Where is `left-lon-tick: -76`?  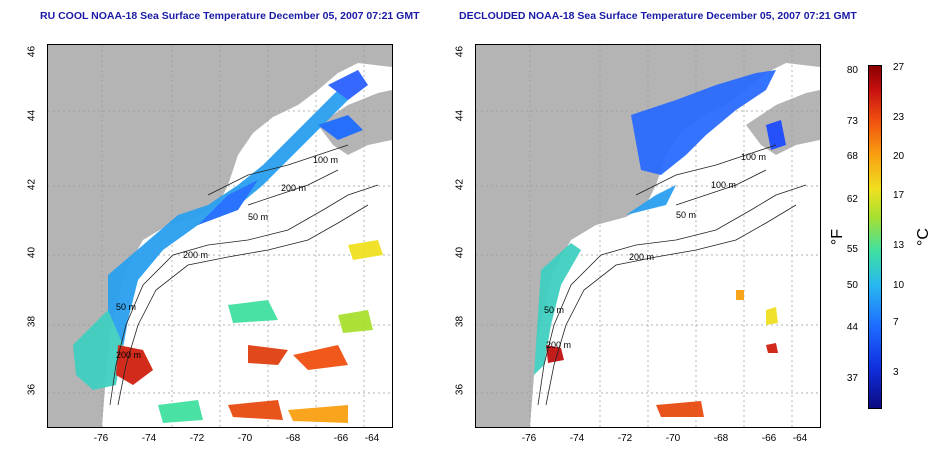
left-lon-tick: -76 is located at coordinates (101, 438).